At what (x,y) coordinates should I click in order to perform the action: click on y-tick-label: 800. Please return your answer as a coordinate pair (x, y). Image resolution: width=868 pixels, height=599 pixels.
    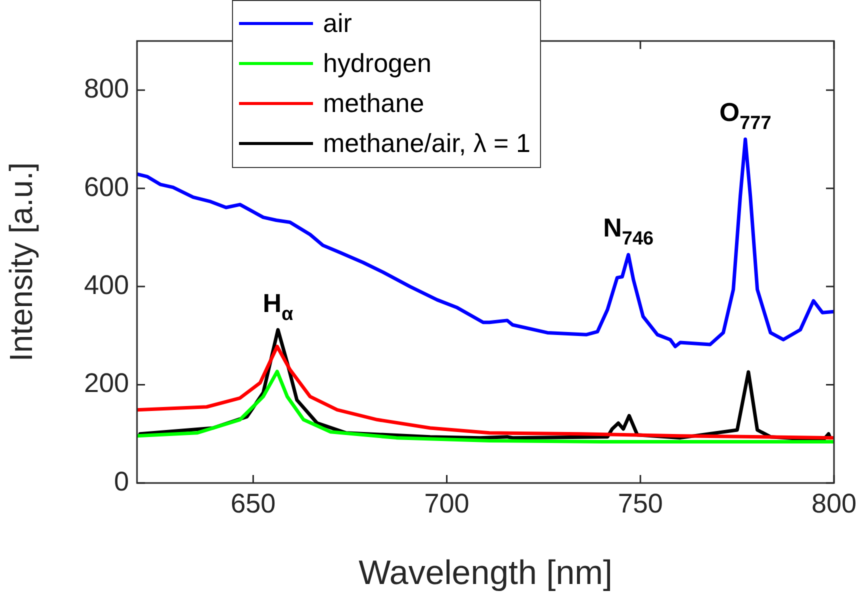
    Looking at the image, I should click on (106, 89).